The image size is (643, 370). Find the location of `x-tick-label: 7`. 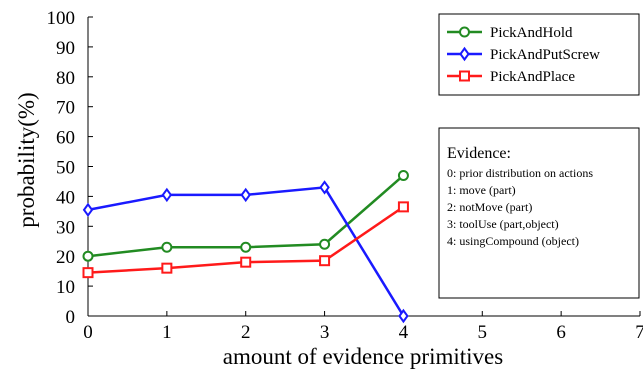

x-tick-label: 7 is located at coordinates (639, 332).